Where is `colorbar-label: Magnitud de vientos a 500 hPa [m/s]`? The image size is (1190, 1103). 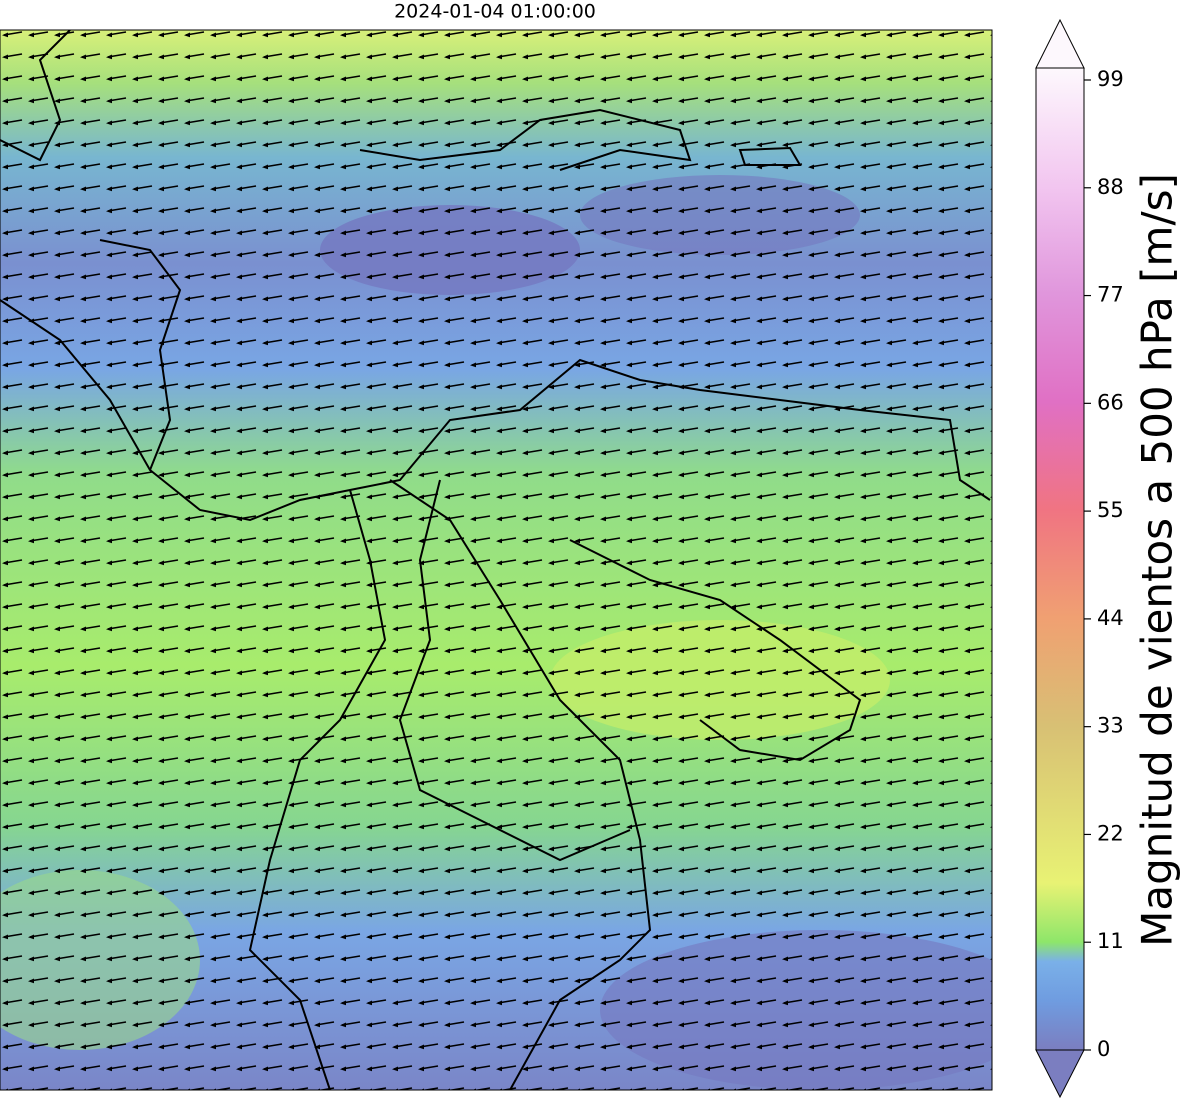 colorbar-label: Magnitud de vientos a 500 hPa [m/s] is located at coordinates (1157, 560).